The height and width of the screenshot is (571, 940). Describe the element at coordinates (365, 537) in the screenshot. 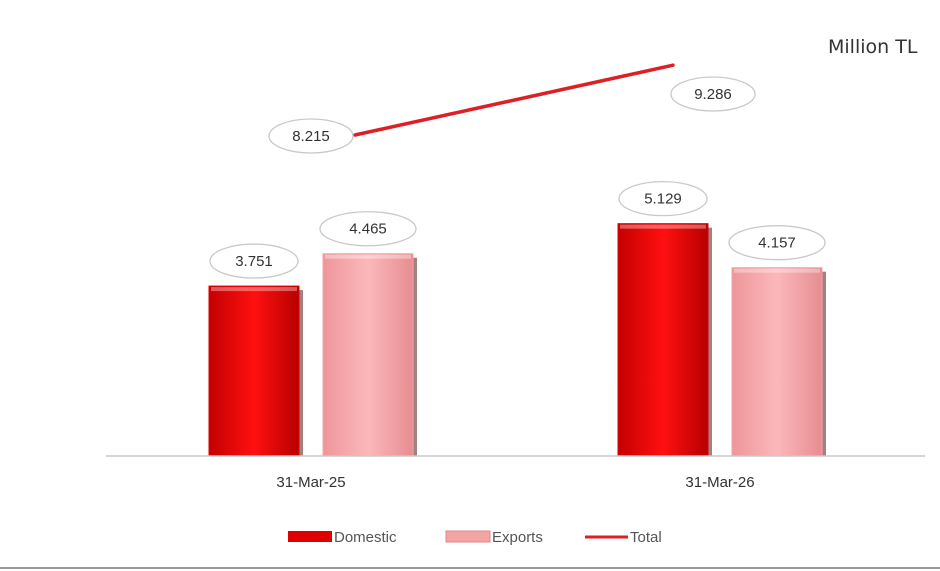

I see `legend-label-domestic: Domestic` at that location.